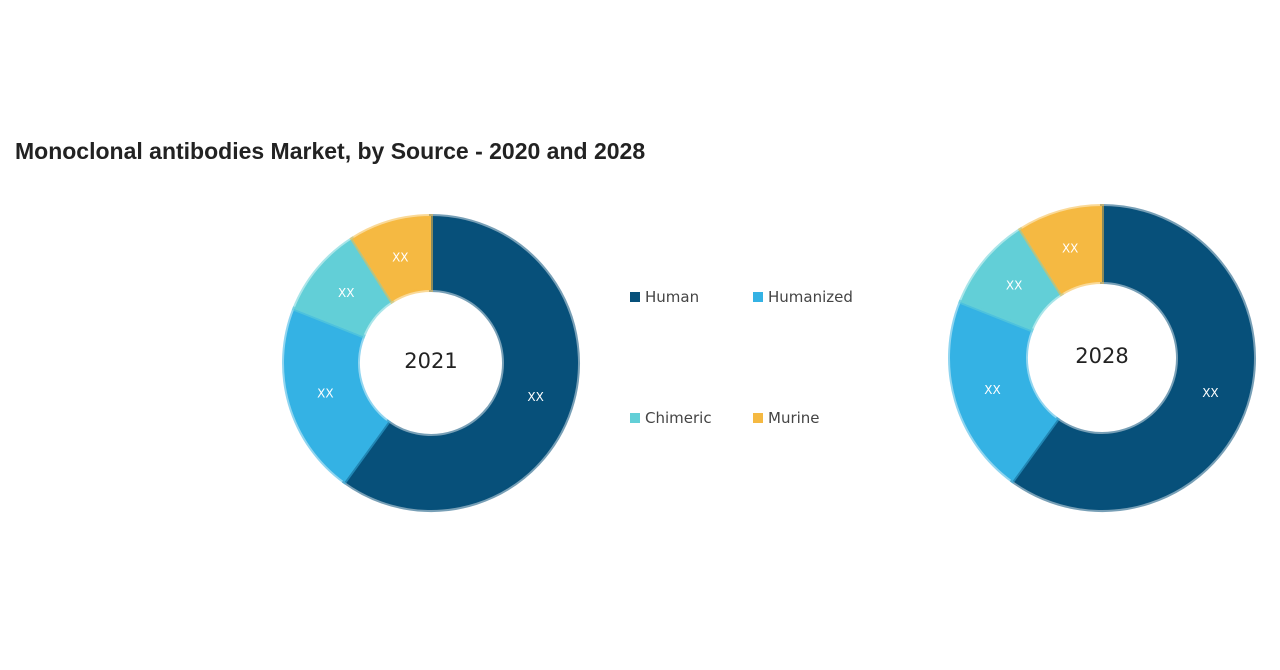  I want to click on donut-center-label: 2021, so click(430, 361).